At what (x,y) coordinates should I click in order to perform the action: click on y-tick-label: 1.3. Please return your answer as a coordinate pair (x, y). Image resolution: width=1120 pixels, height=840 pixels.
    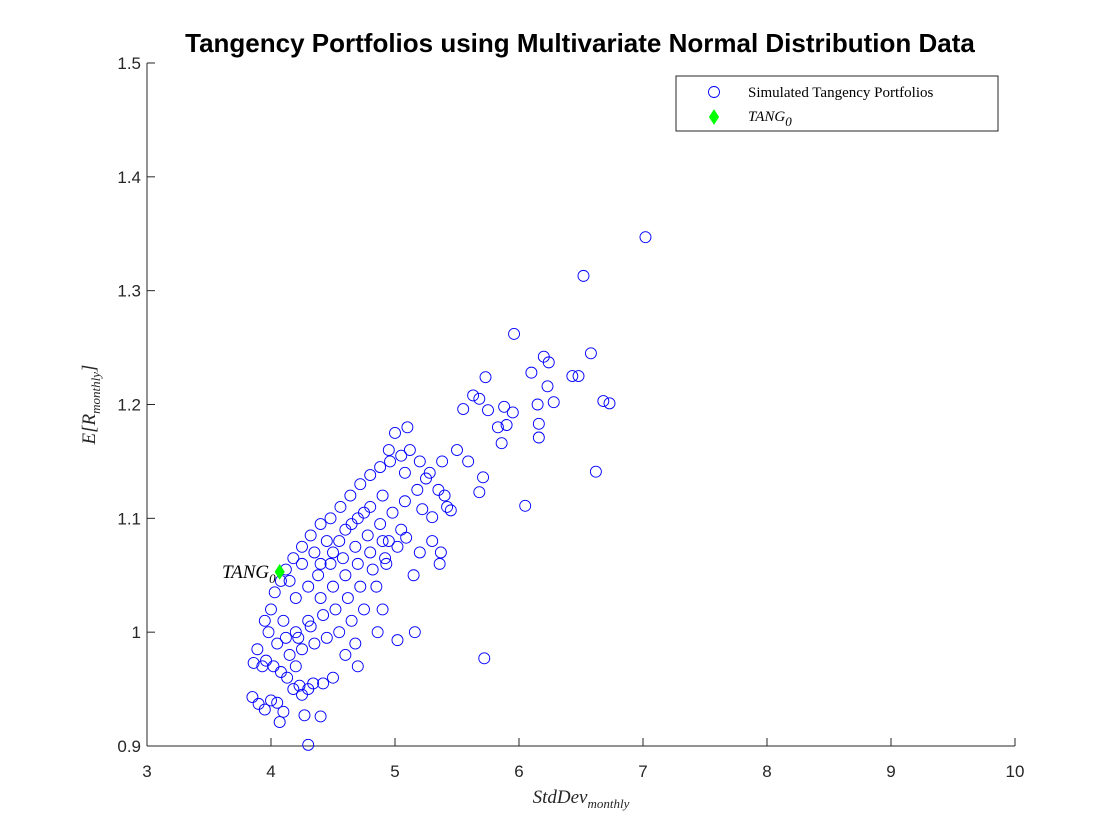
    Looking at the image, I should click on (129, 291).